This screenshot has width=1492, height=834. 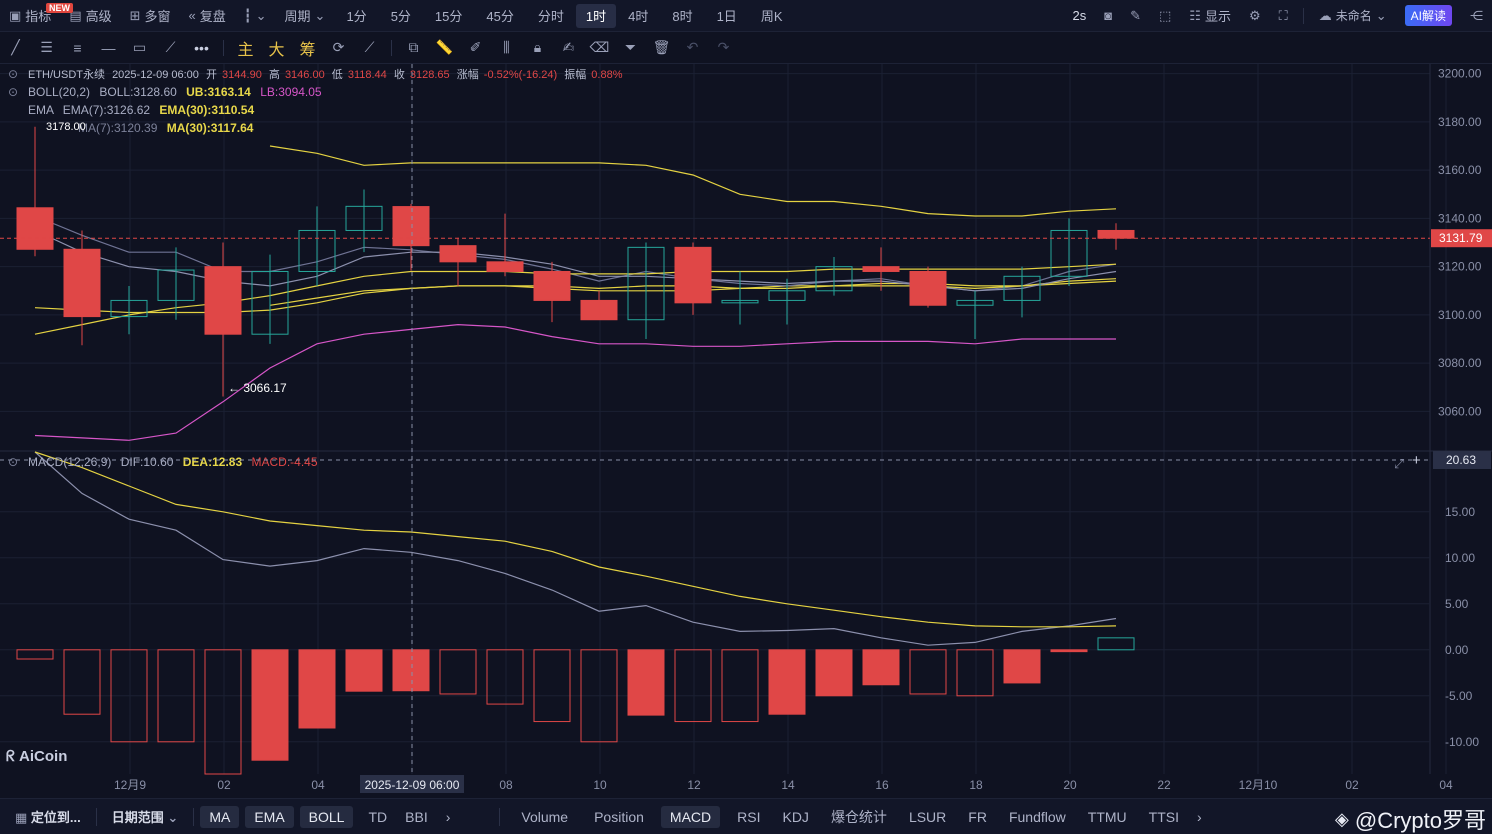 What do you see at coordinates (369, 48) in the screenshot?
I see `magnet-button: ⟋` at bounding box center [369, 48].